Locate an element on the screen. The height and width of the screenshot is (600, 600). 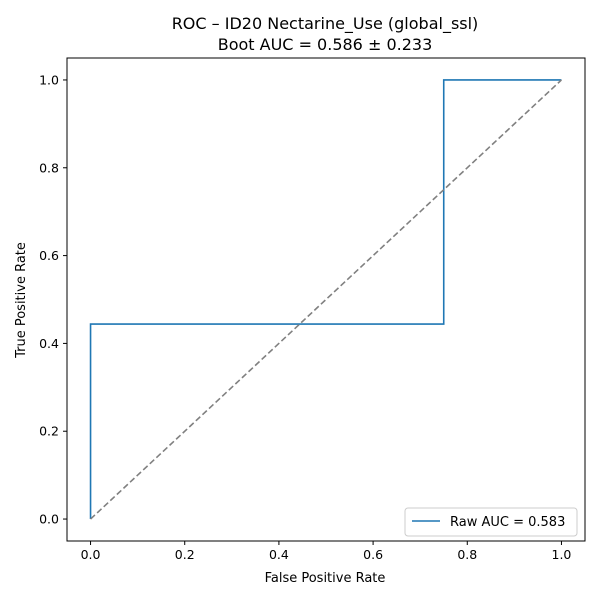
x-axis-label: False Positive Rate is located at coordinates (325, 578).